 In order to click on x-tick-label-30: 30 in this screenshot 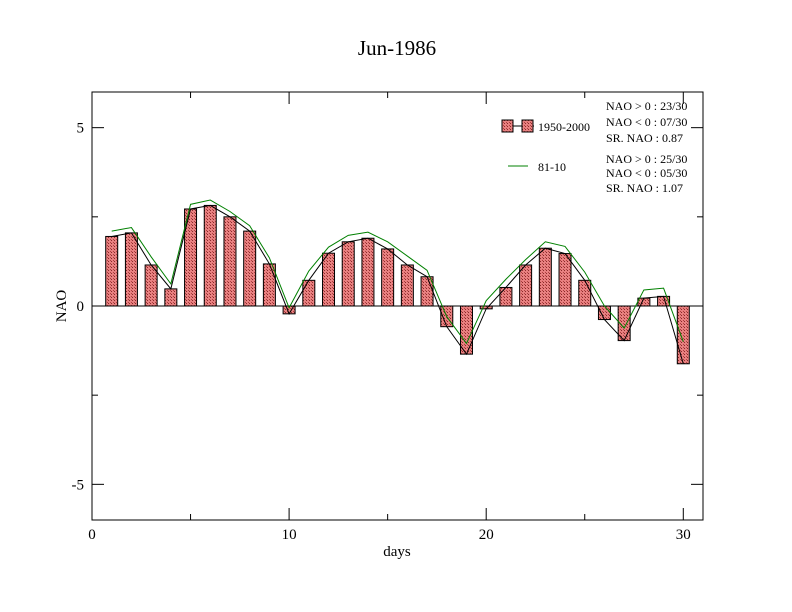, I will do `click(683, 535)`.